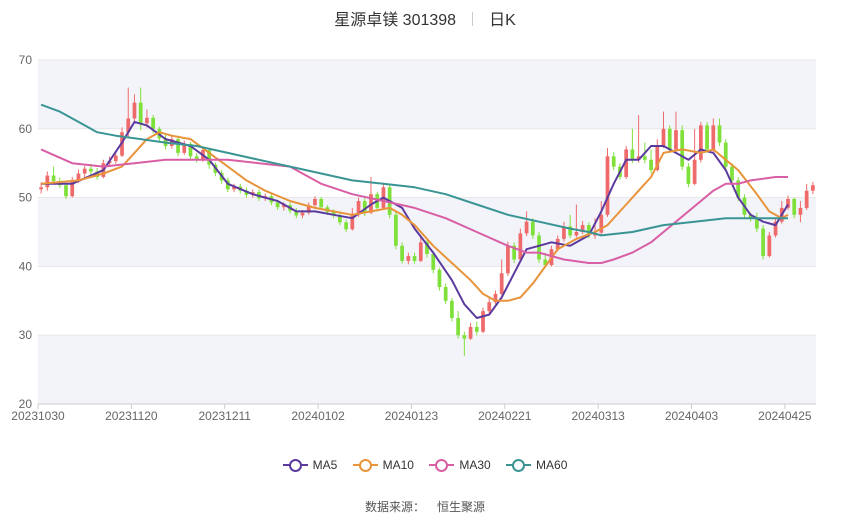 Image resolution: width=850 pixels, height=517 pixels. I want to click on chart-title: 星源卓镁 301398 日K, so click(425, 18).